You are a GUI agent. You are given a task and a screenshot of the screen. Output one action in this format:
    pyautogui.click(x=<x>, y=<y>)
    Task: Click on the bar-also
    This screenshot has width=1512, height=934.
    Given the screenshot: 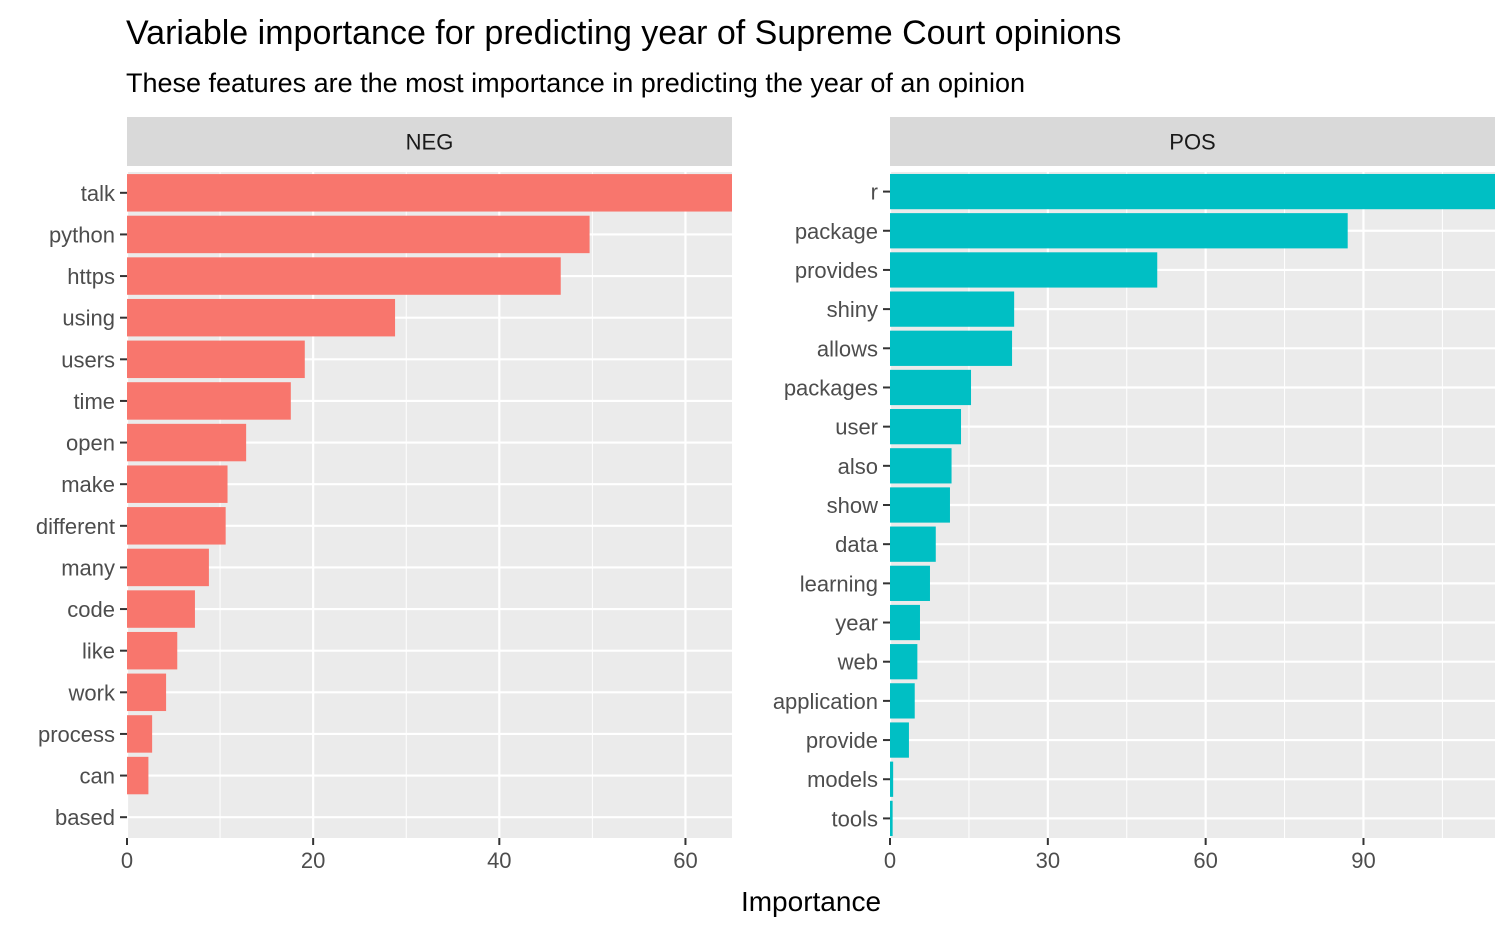 What is the action you would take?
    pyautogui.click(x=921, y=466)
    